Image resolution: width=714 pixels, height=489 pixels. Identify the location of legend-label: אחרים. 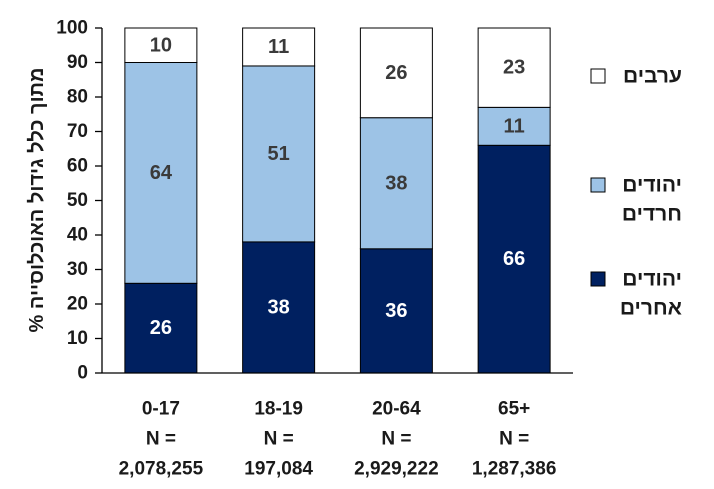
(651, 308).